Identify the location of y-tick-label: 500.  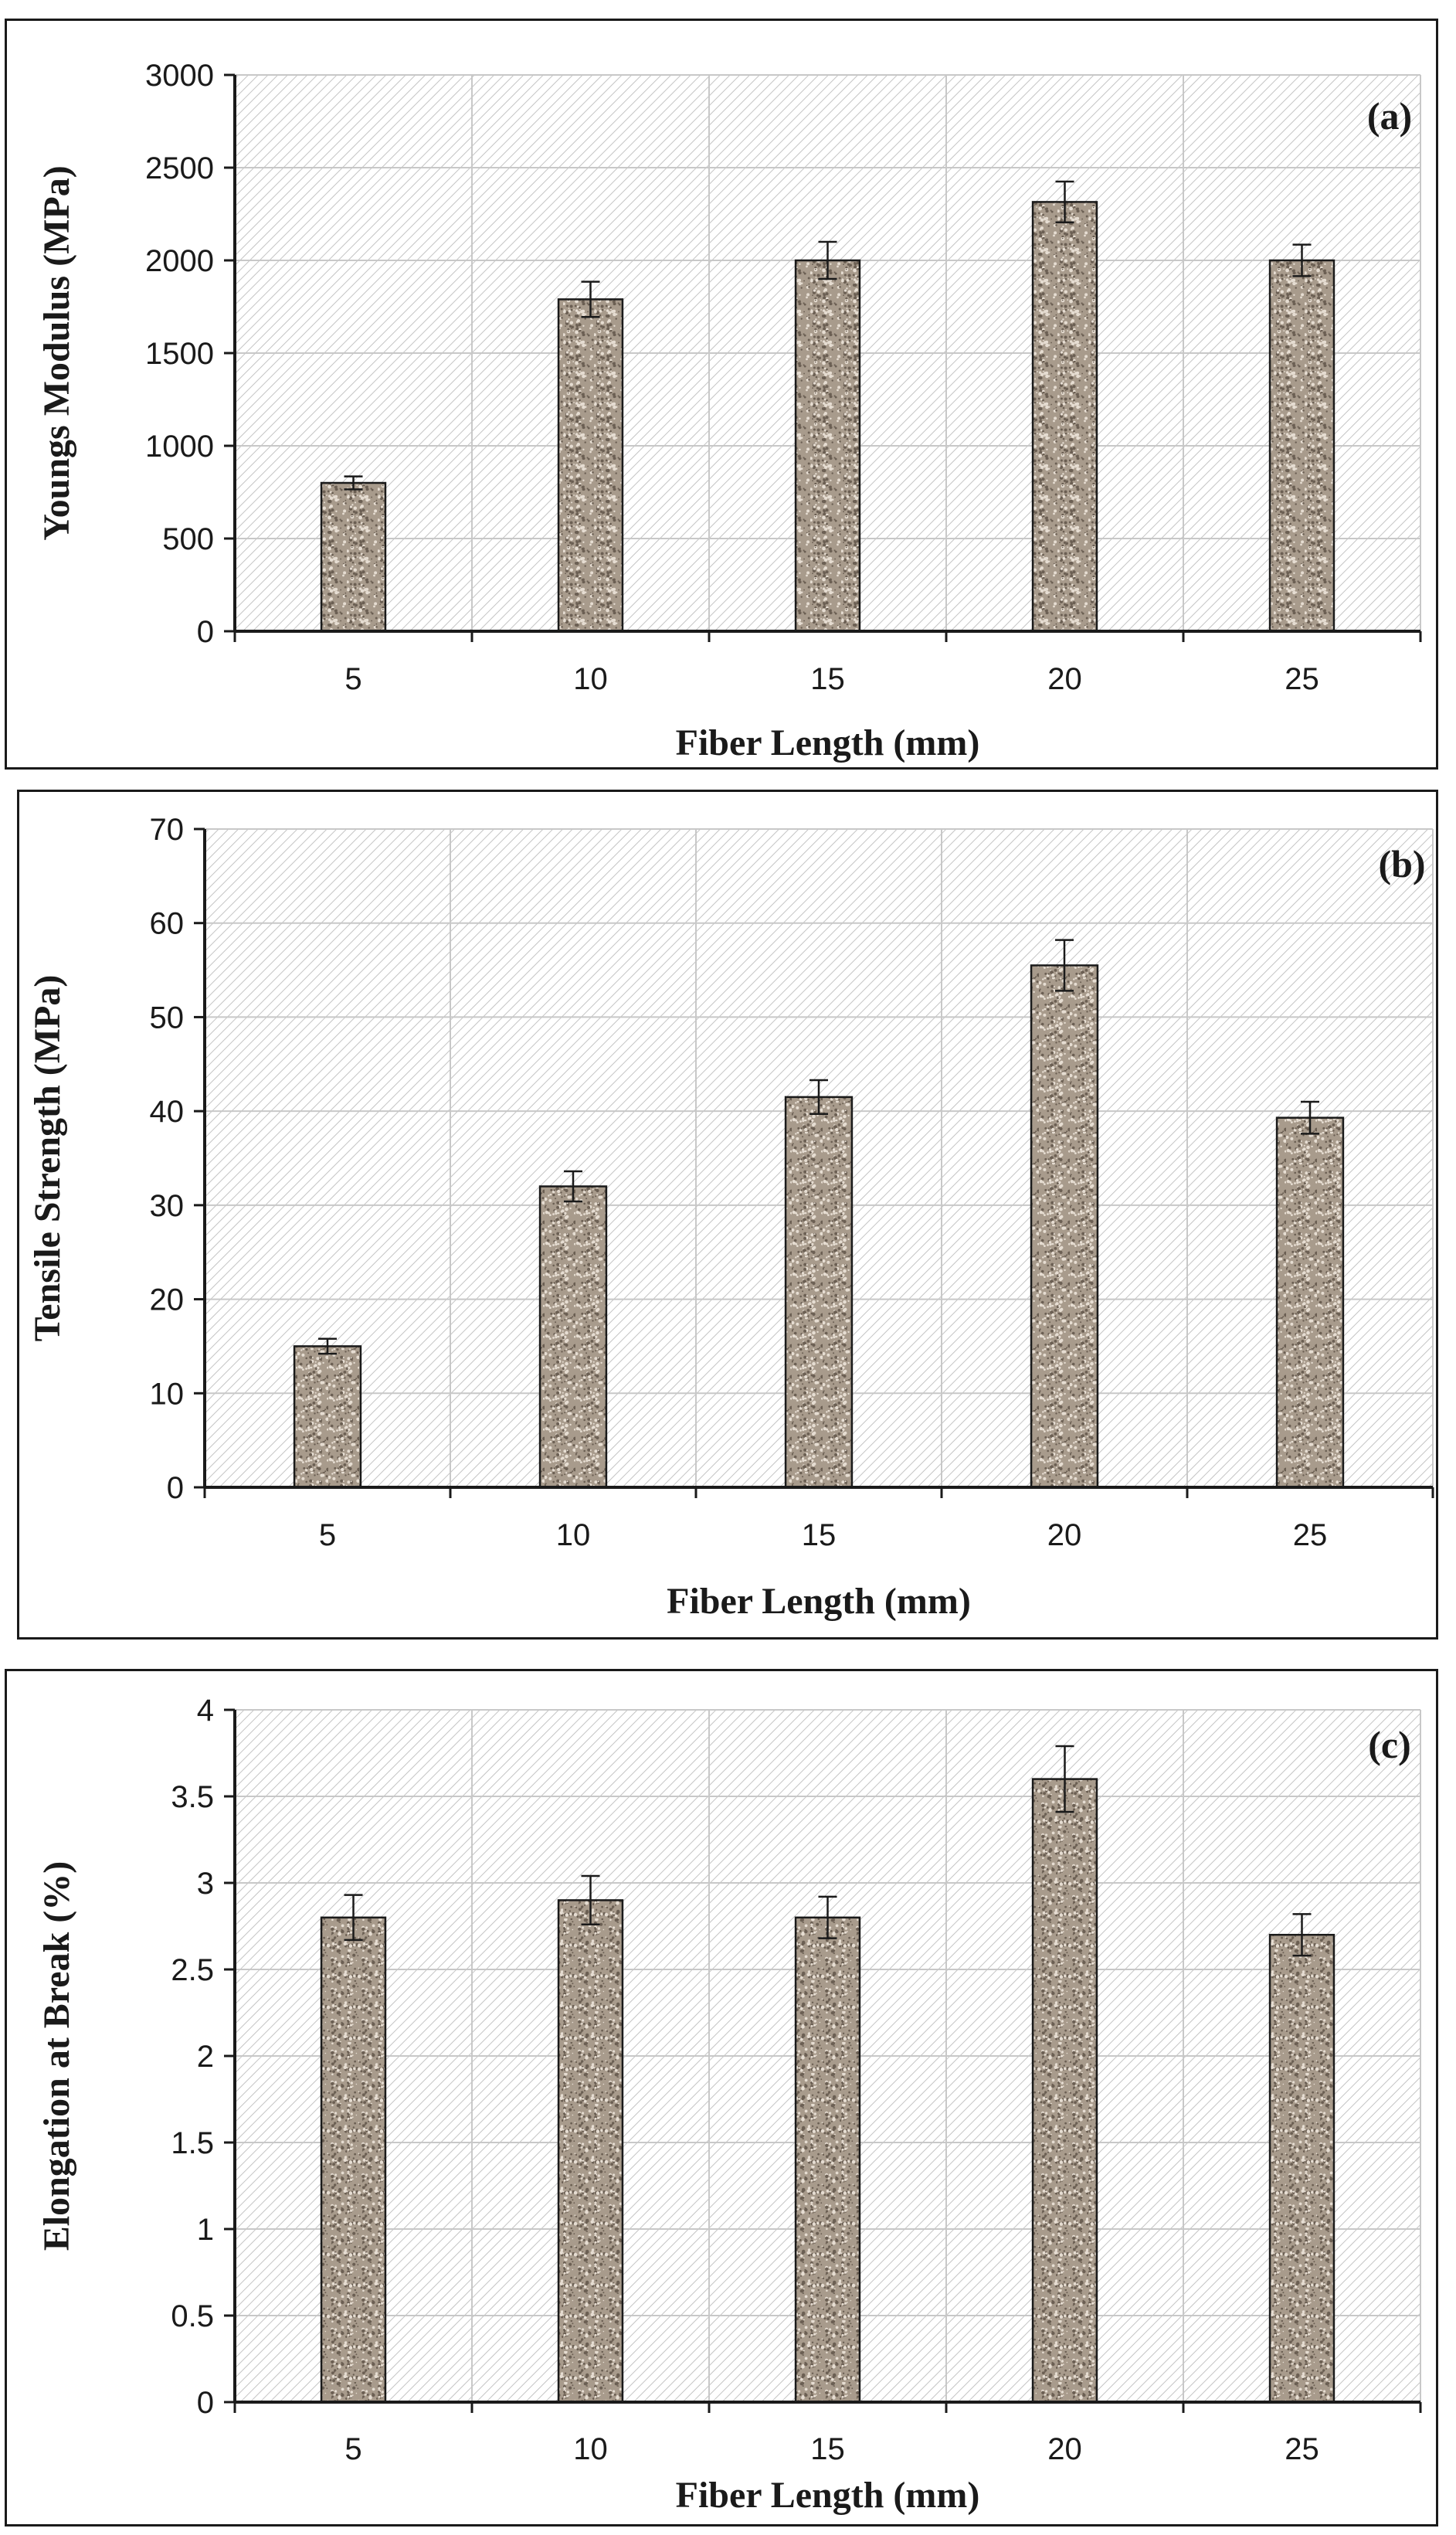
(188, 539).